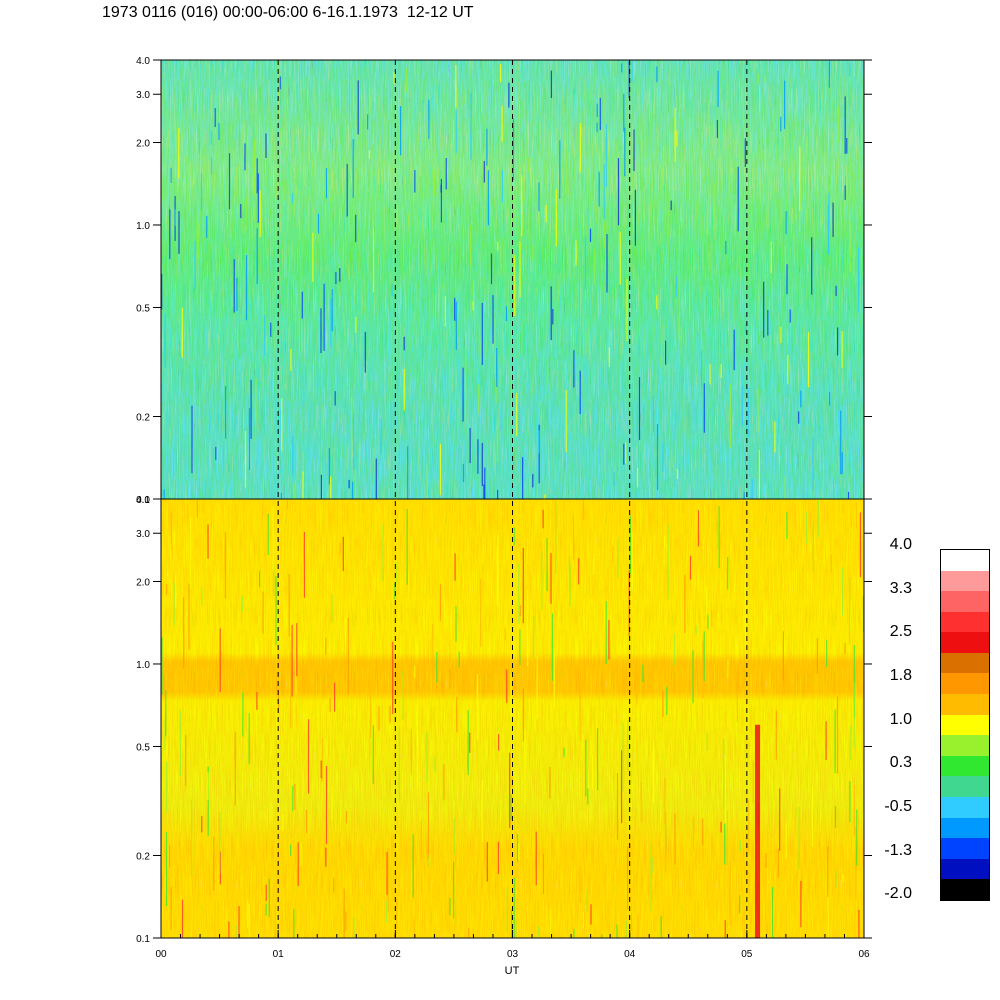 The image size is (1000, 1000). Describe the element at coordinates (900, 544) in the screenshot. I see `colorbar-label: 4.0` at that location.